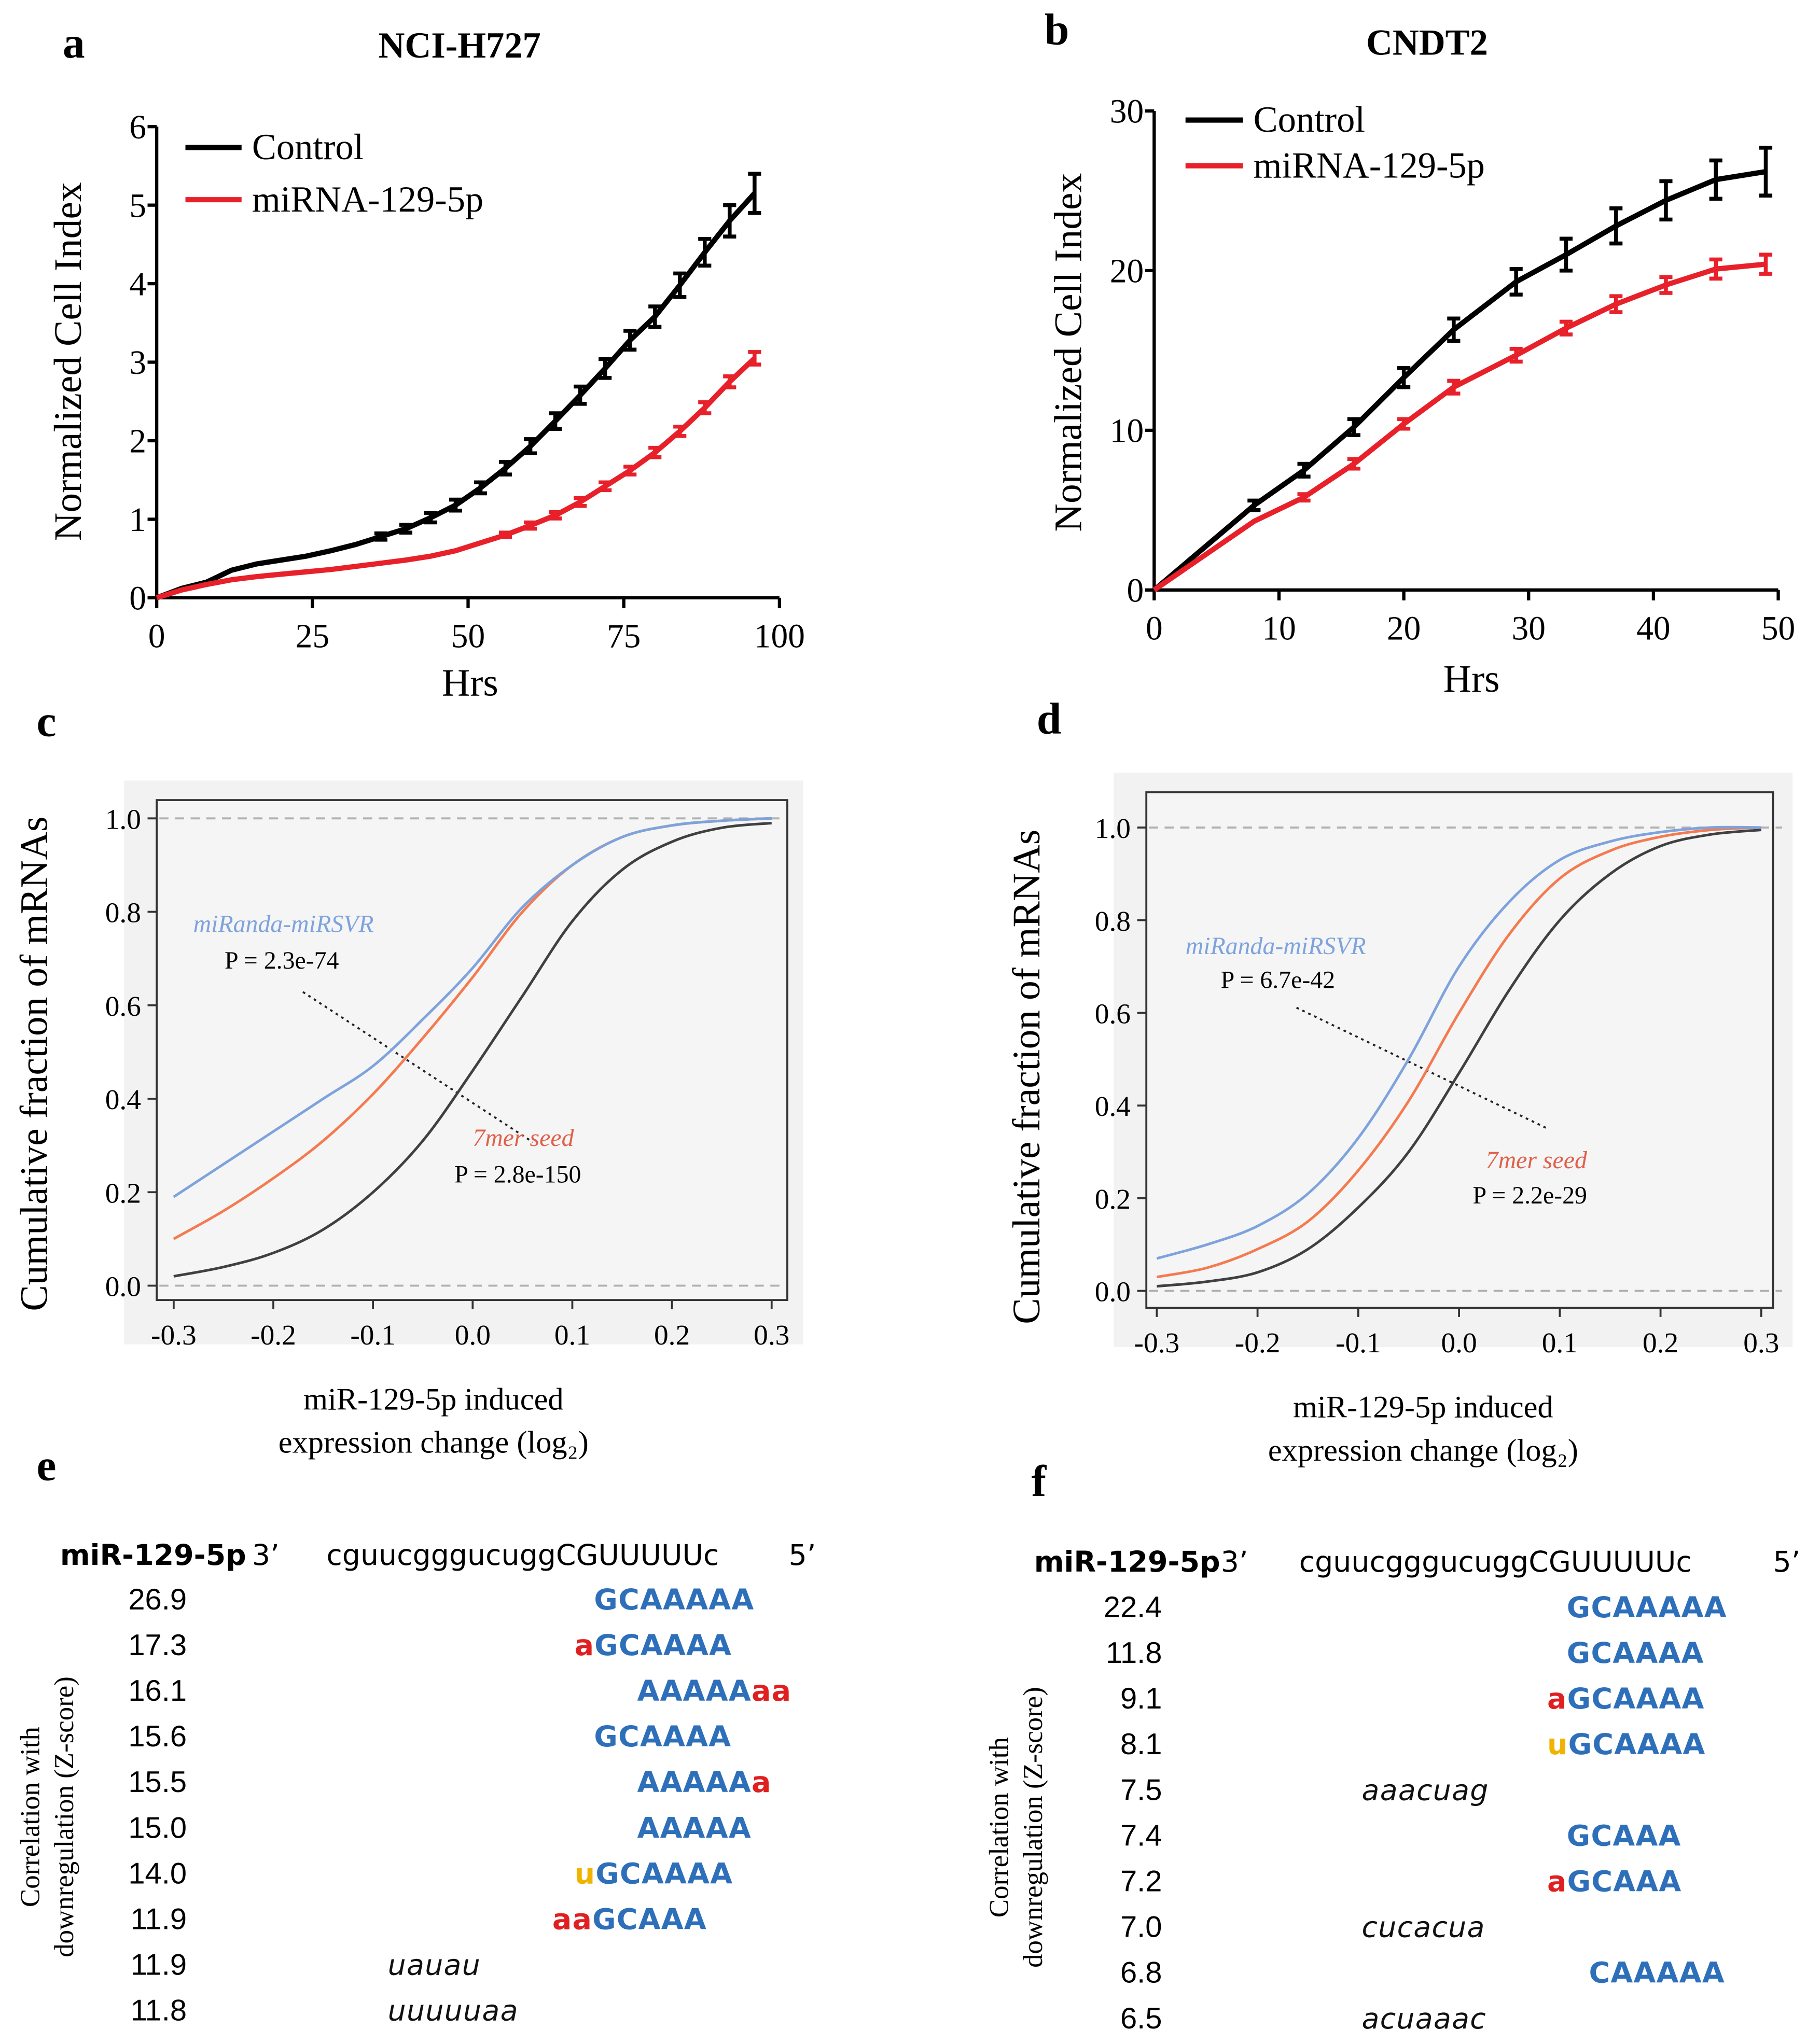  Describe the element at coordinates (523, 1138) in the screenshot. I see `annotation-7mer-c: 7mer seed` at that location.